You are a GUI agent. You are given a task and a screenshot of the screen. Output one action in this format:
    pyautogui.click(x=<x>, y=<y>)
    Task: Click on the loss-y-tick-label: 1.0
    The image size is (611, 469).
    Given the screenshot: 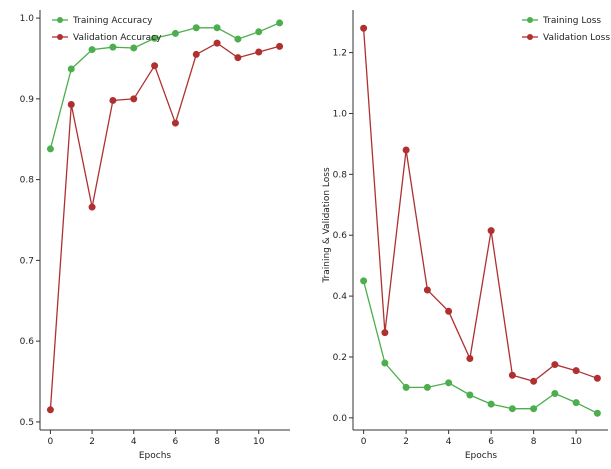 What is the action you would take?
    pyautogui.click(x=340, y=114)
    